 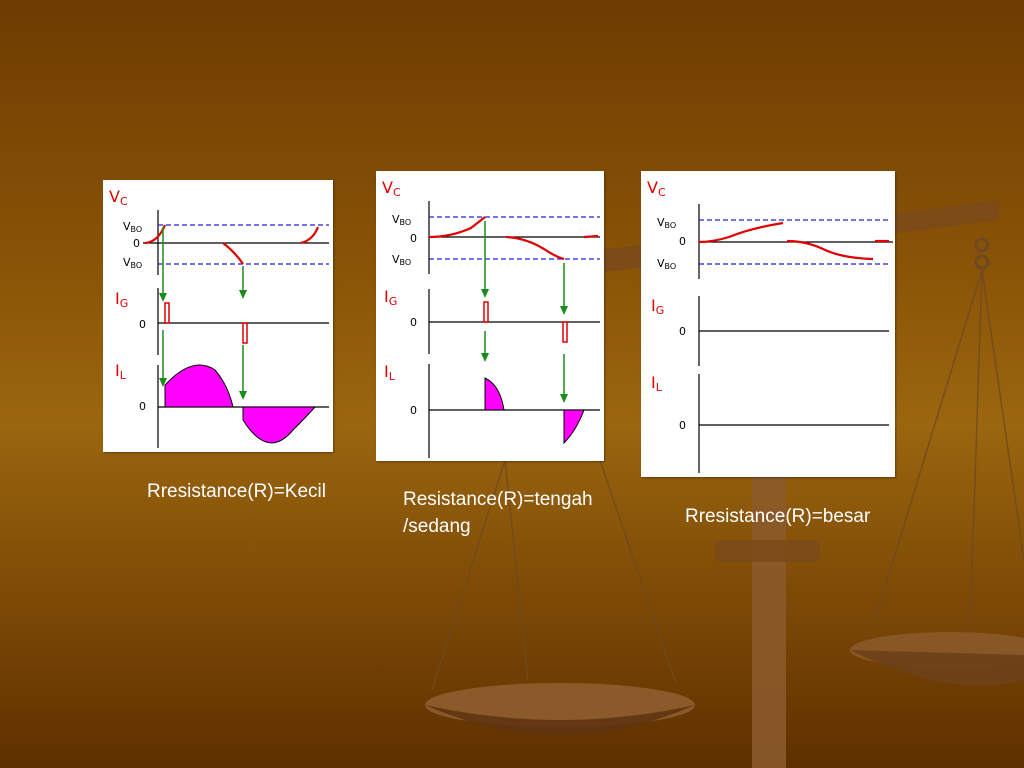 I want to click on panel-small-resistance: VC VBO 0 VBO IG 0 IL 0, so click(x=218, y=316).